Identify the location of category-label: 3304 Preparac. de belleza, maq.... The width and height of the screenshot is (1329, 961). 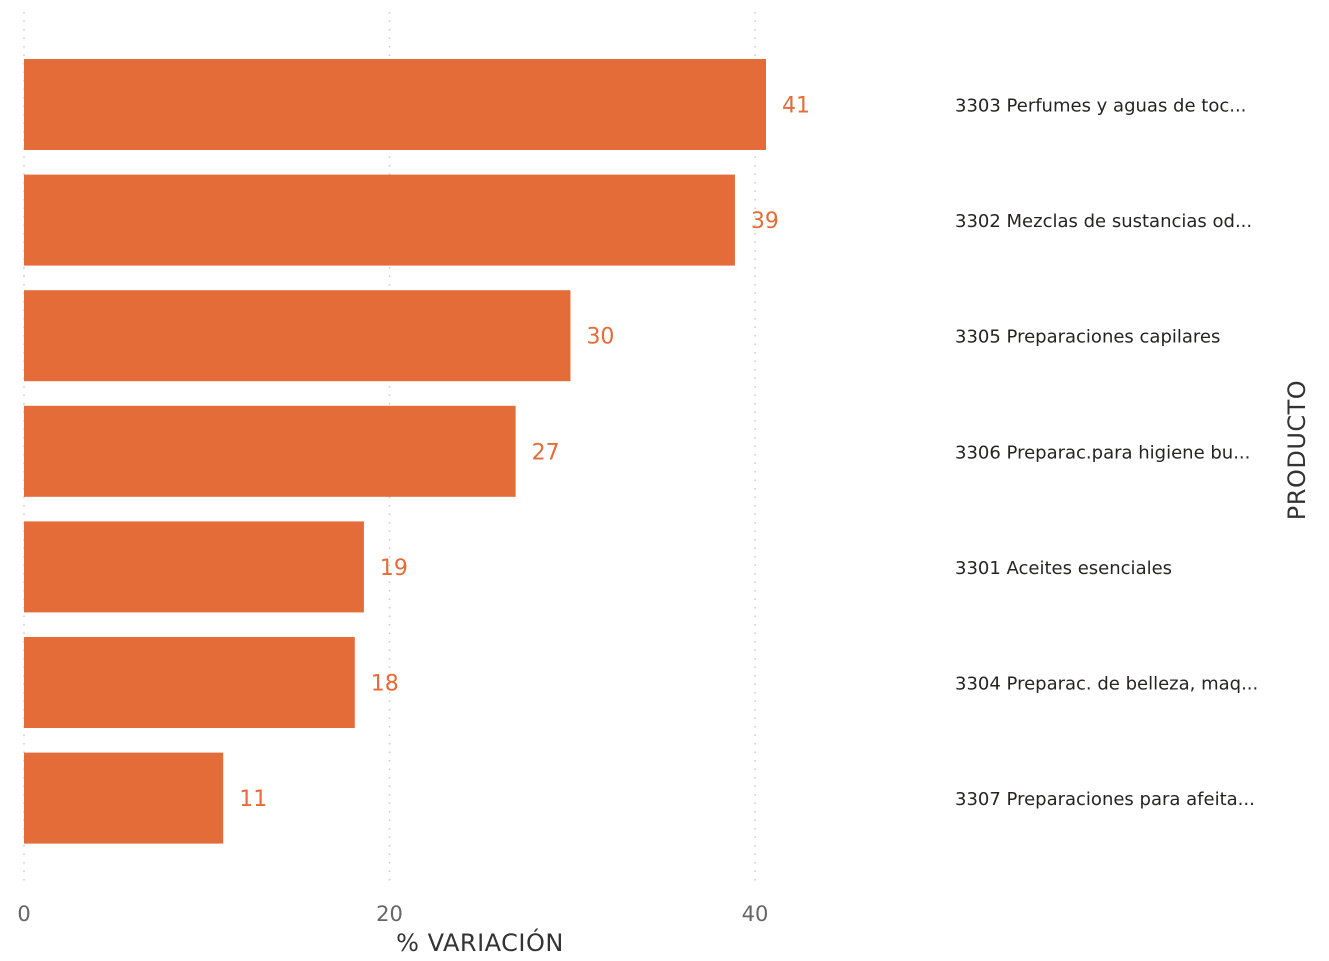
(1106, 684).